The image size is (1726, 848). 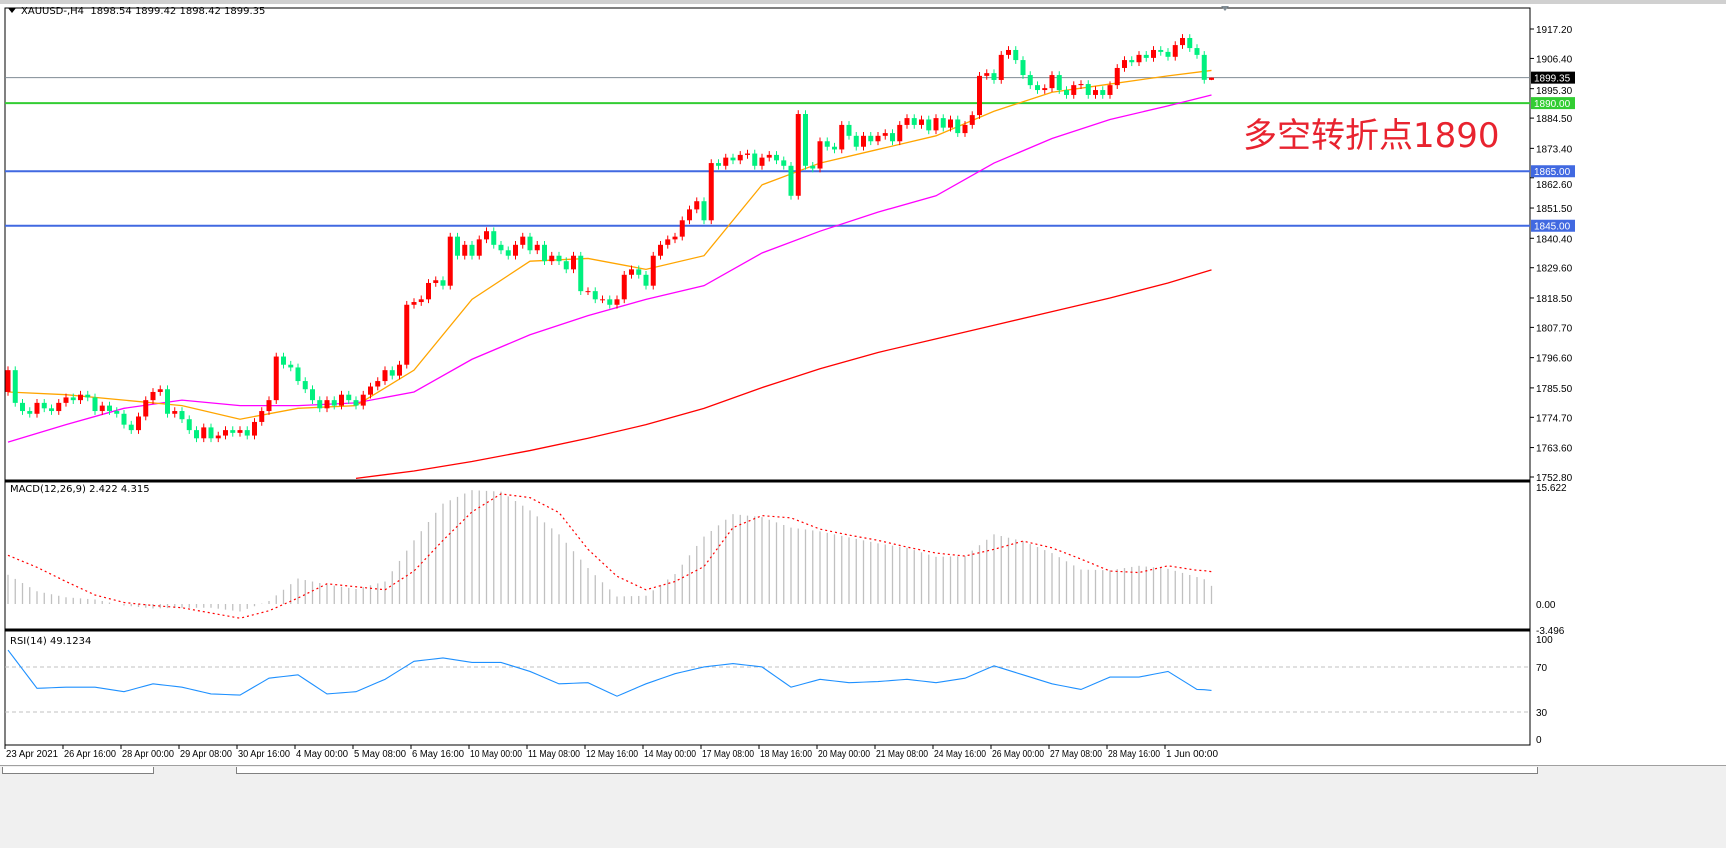 What do you see at coordinates (728, 754) in the screenshot?
I see `time-label: 17 May 08:00` at bounding box center [728, 754].